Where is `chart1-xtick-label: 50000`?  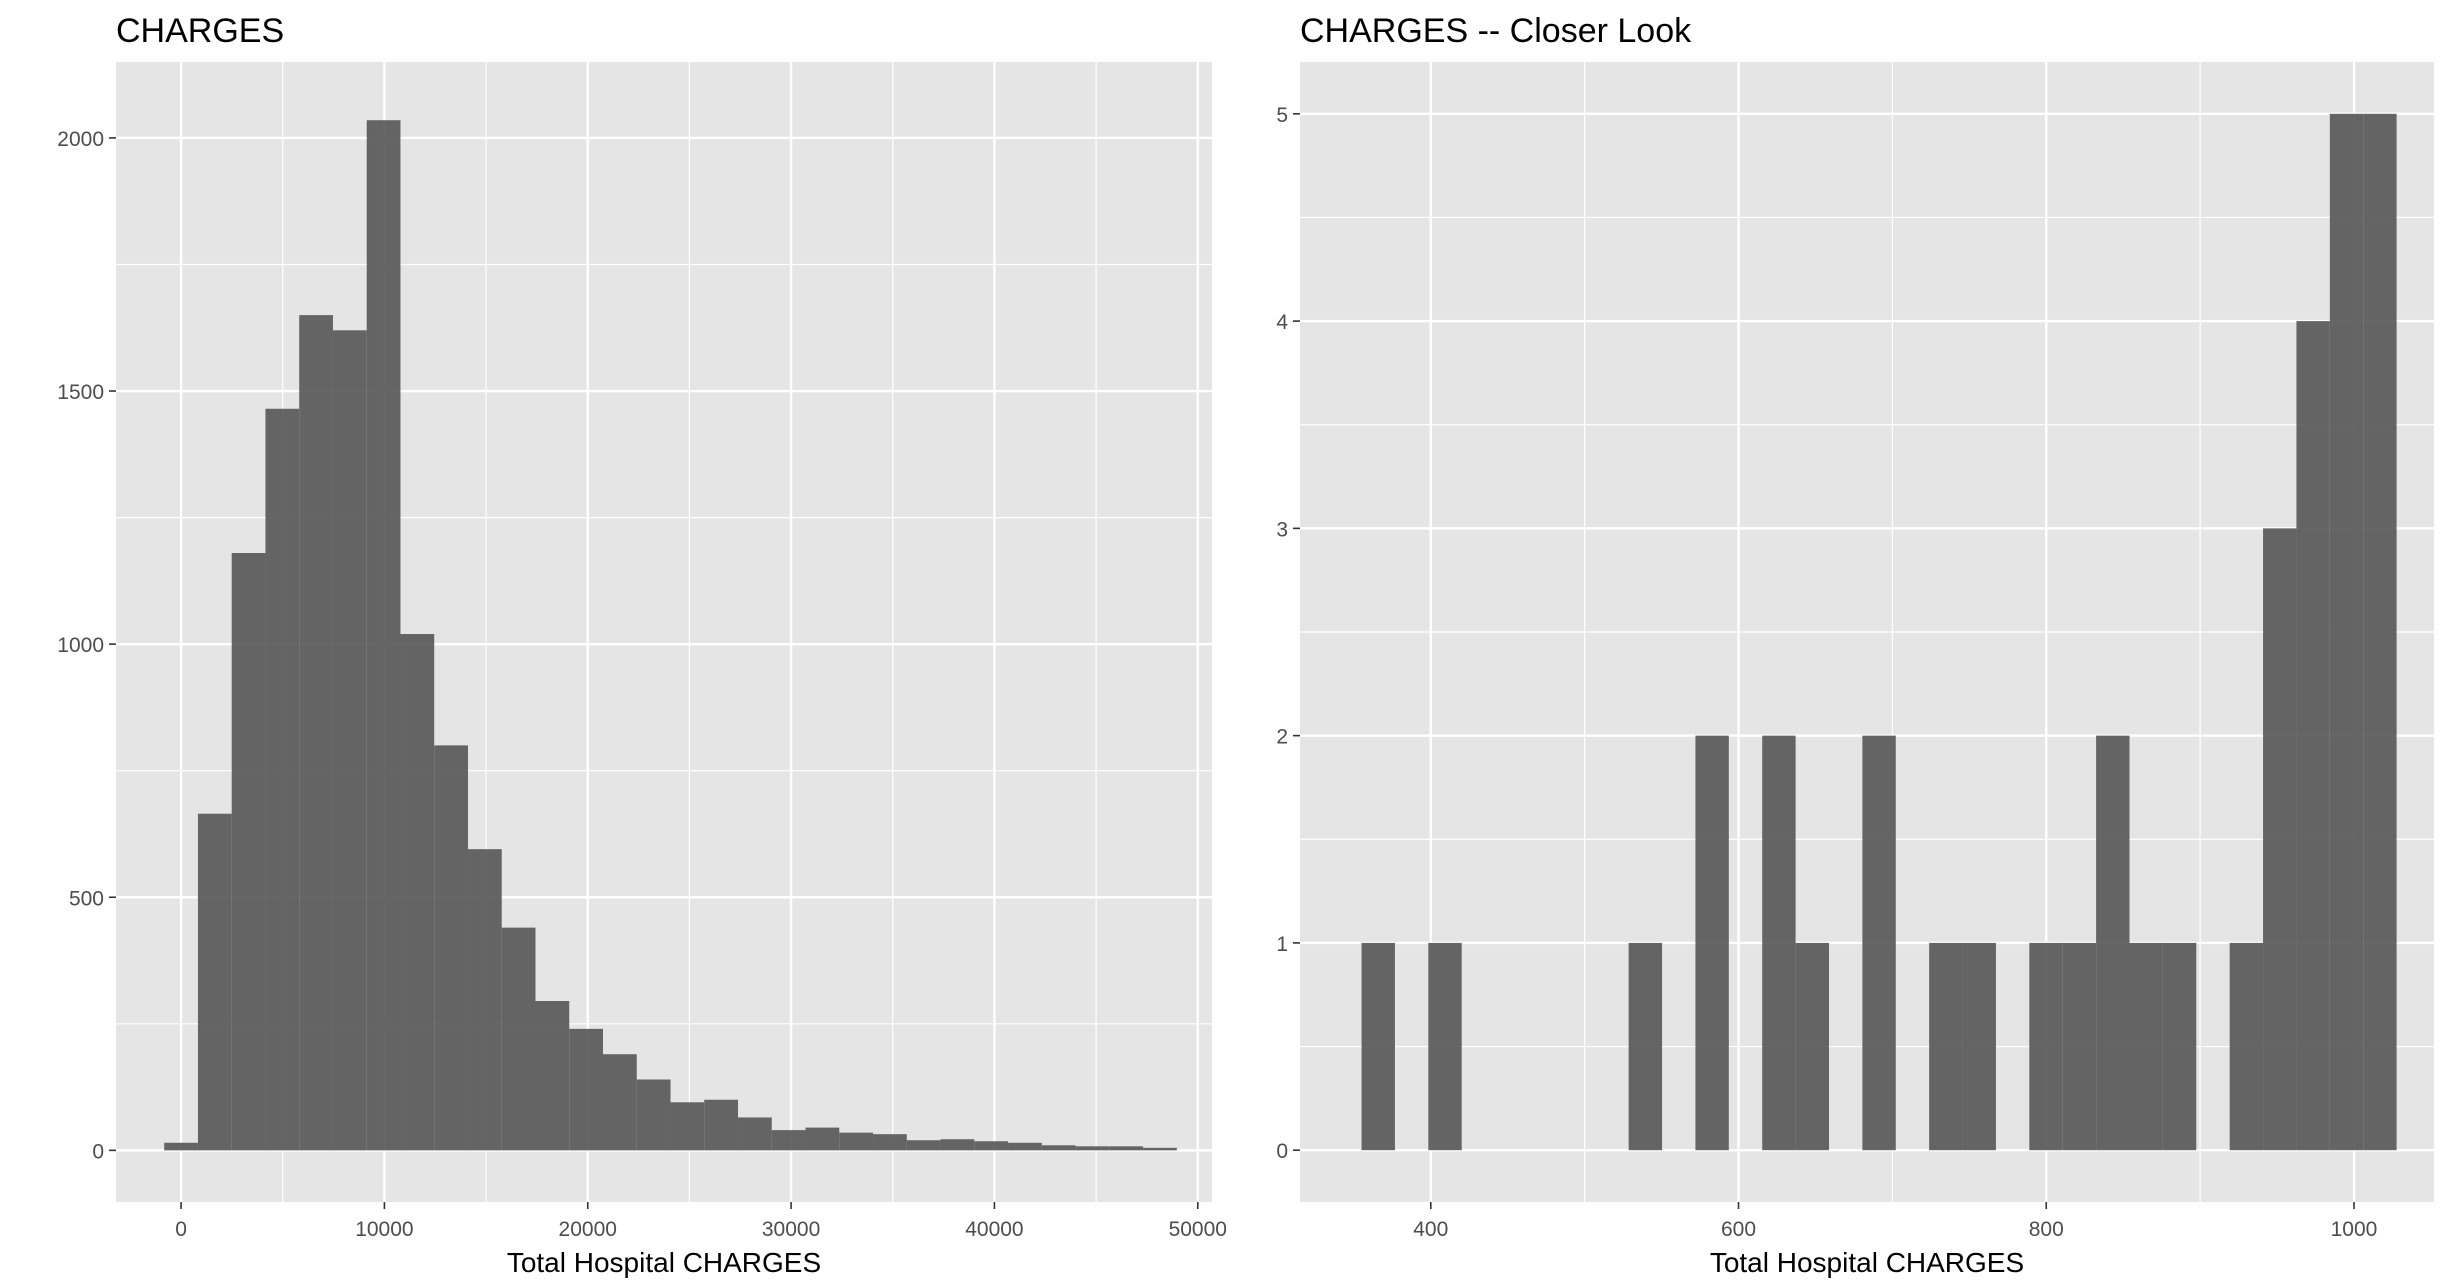 chart1-xtick-label: 50000 is located at coordinates (1198, 1229).